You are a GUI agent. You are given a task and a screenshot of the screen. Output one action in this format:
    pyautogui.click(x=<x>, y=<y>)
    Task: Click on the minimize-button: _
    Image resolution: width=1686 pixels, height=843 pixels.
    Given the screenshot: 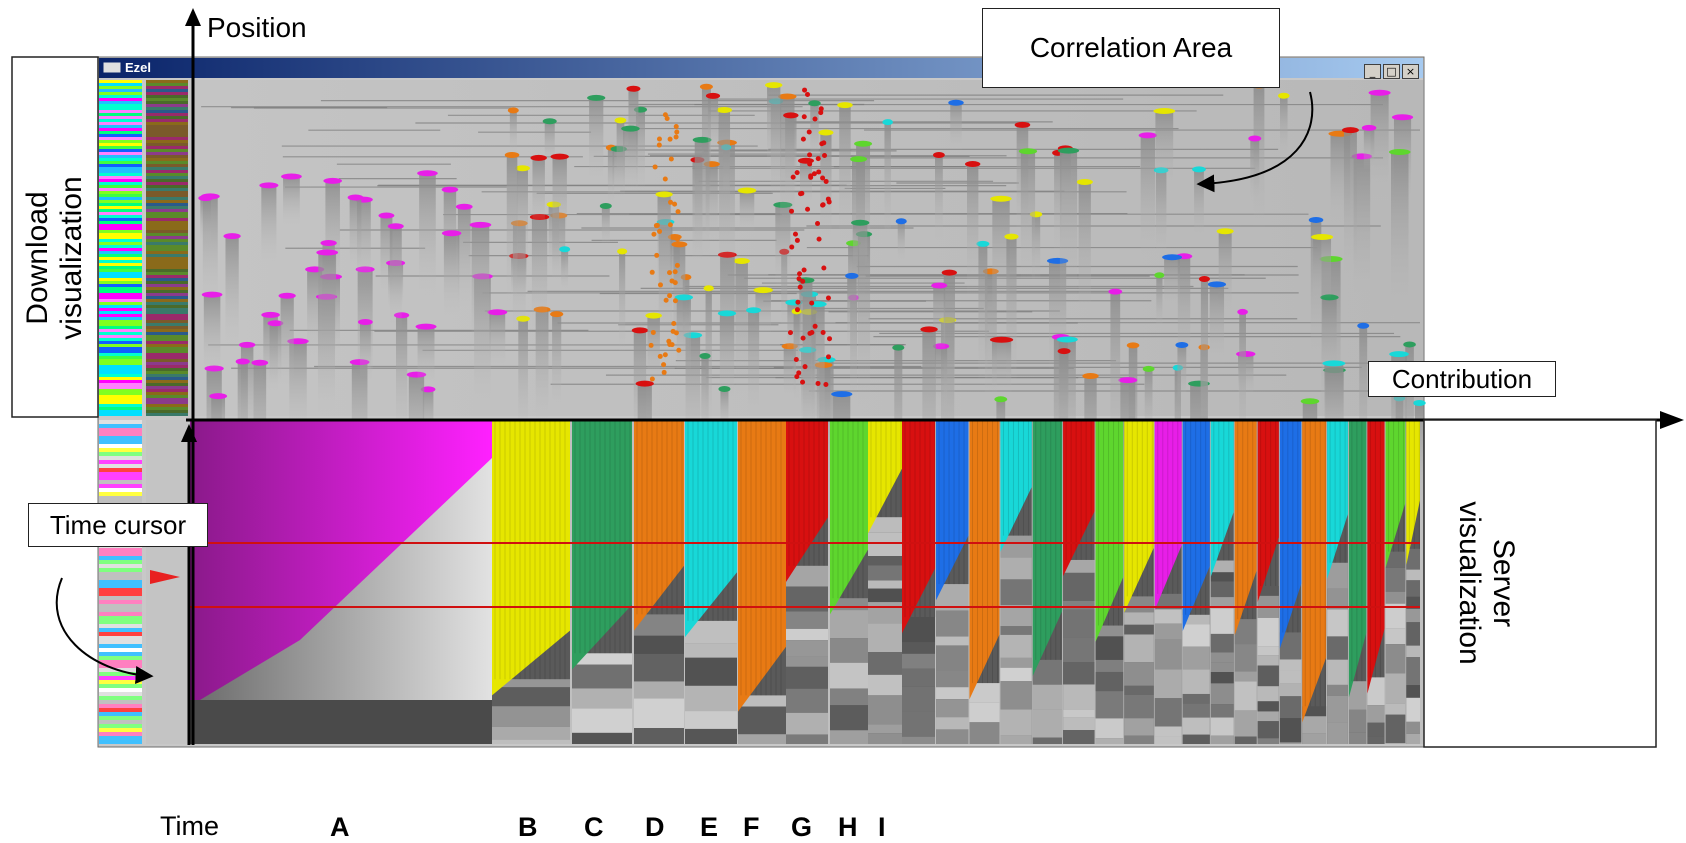 What is the action you would take?
    pyautogui.click(x=1372, y=71)
    